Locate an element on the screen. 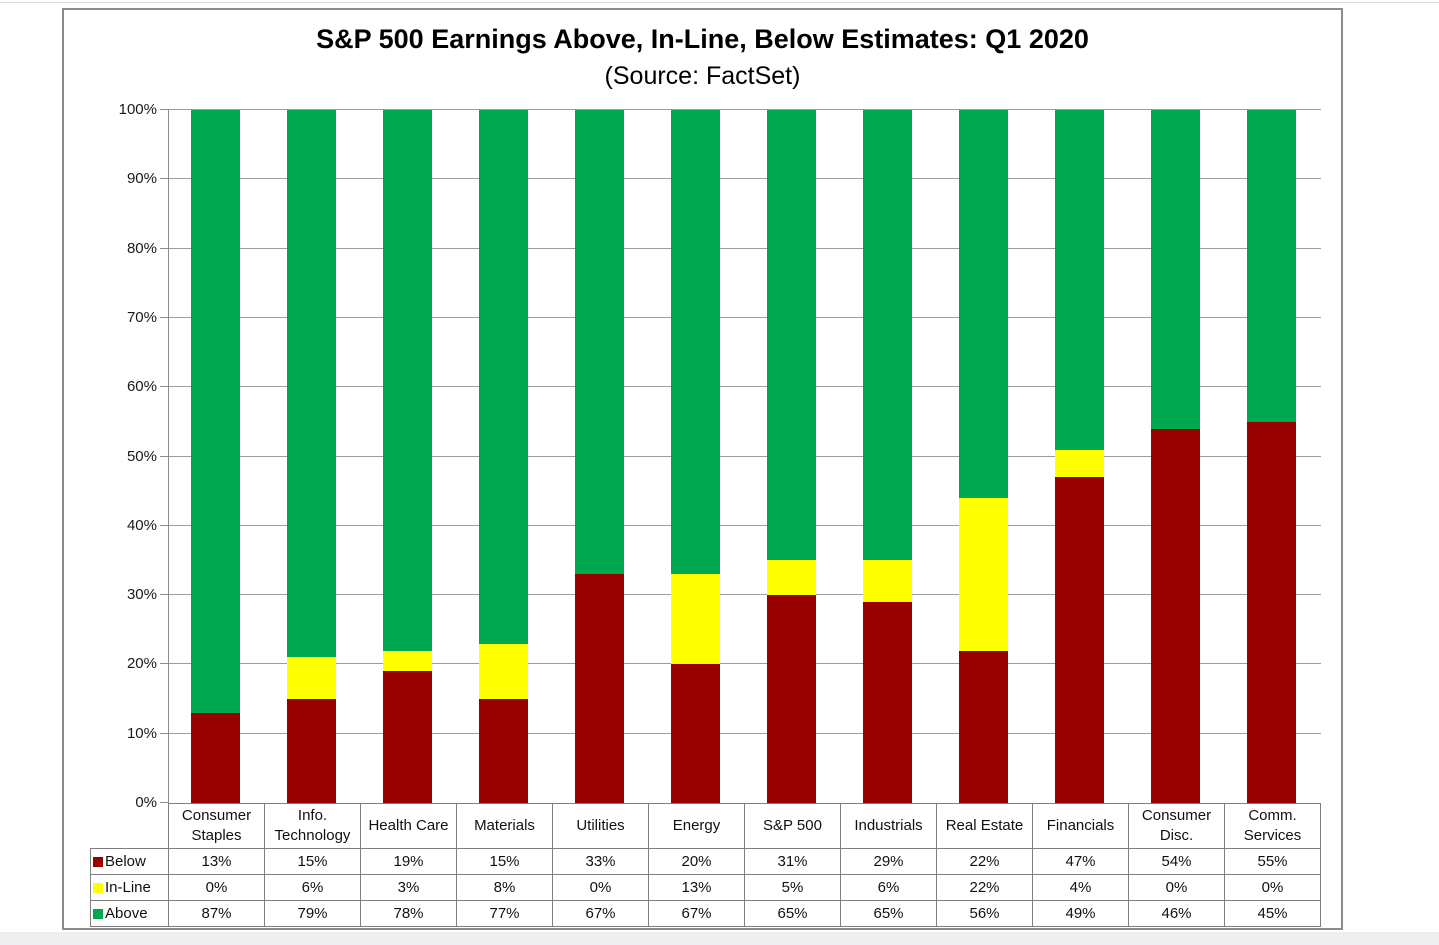 This screenshot has height=945, width=1439. legend-row-label: In-Line is located at coordinates (129, 887).